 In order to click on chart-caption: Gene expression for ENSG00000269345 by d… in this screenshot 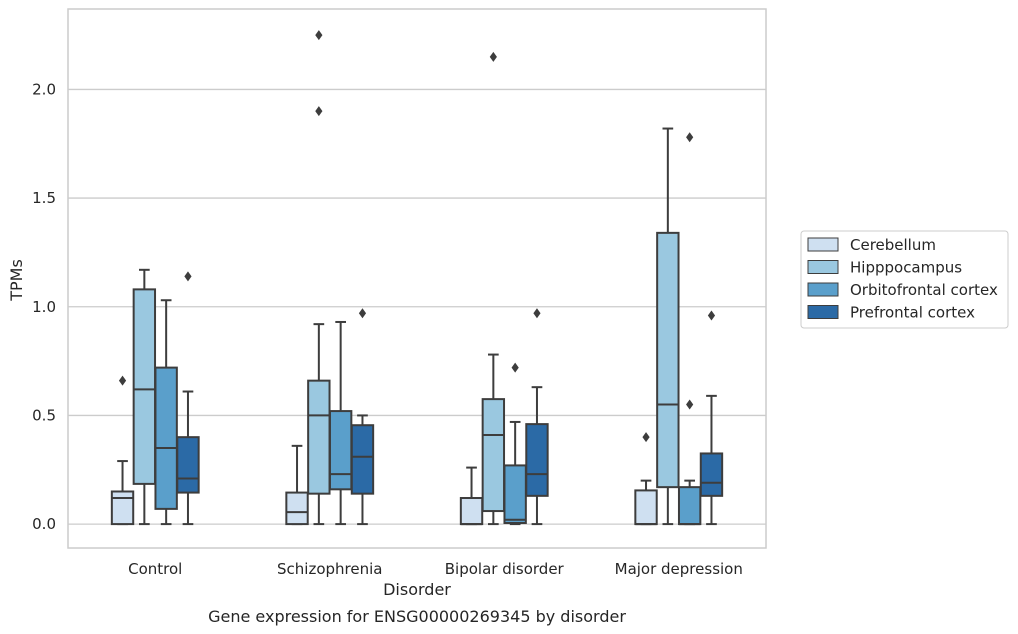, I will do `click(417, 616)`.